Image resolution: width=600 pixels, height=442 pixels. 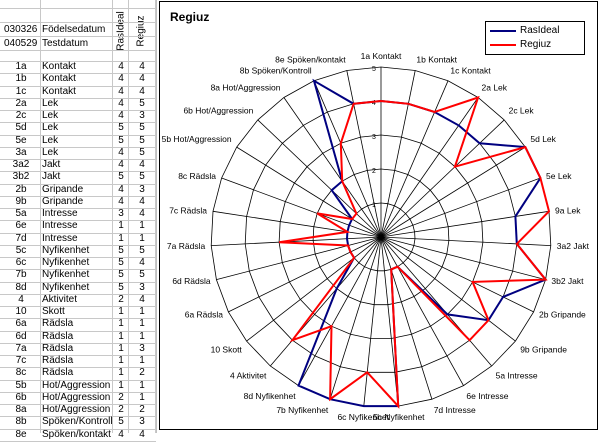 What do you see at coordinates (21, 213) in the screenshot?
I see `row-code-cell: 5a` at bounding box center [21, 213].